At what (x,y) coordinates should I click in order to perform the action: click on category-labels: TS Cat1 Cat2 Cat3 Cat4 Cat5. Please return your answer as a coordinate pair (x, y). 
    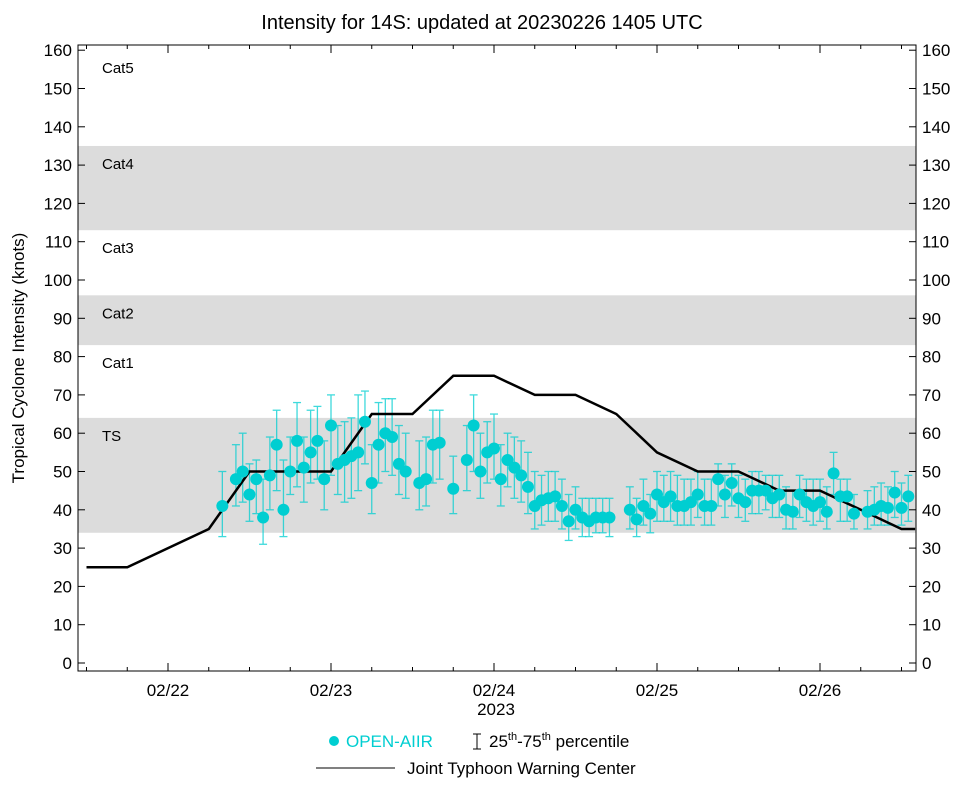
    Looking at the image, I should click on (118, 252).